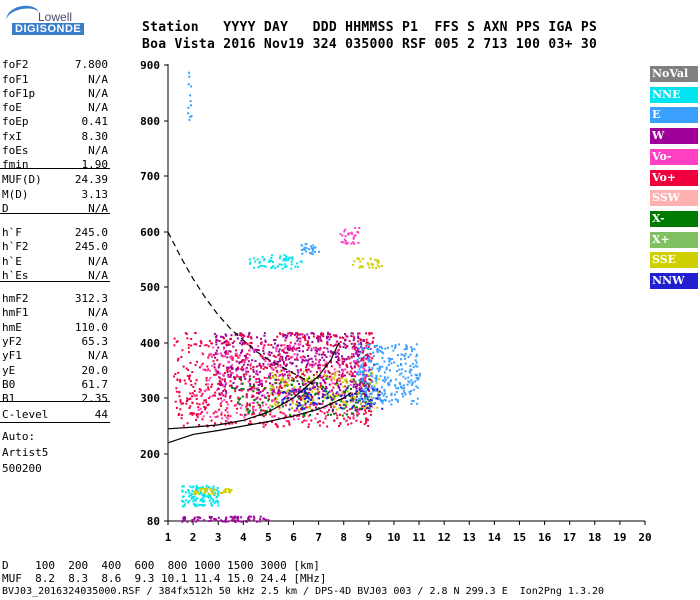 Image resolution: width=700 pixels, height=600 pixels. What do you see at coordinates (55, 80) in the screenshot?
I see `param-row: foF1 N/A` at bounding box center [55, 80].